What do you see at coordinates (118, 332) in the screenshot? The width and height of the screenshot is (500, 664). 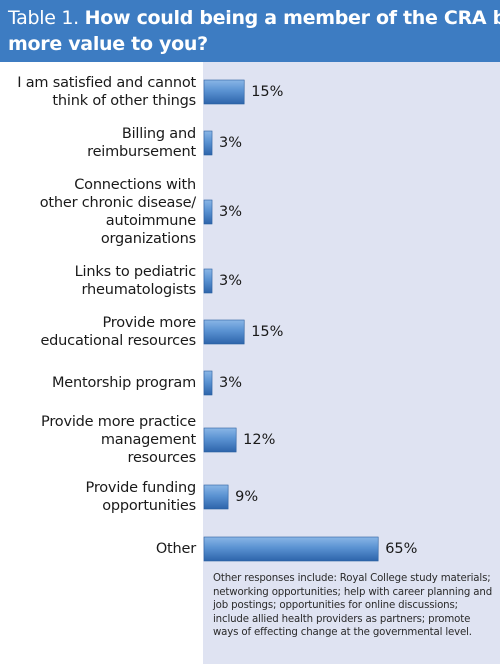 I see `category-label-4: Provide more educational resources` at bounding box center [118, 332].